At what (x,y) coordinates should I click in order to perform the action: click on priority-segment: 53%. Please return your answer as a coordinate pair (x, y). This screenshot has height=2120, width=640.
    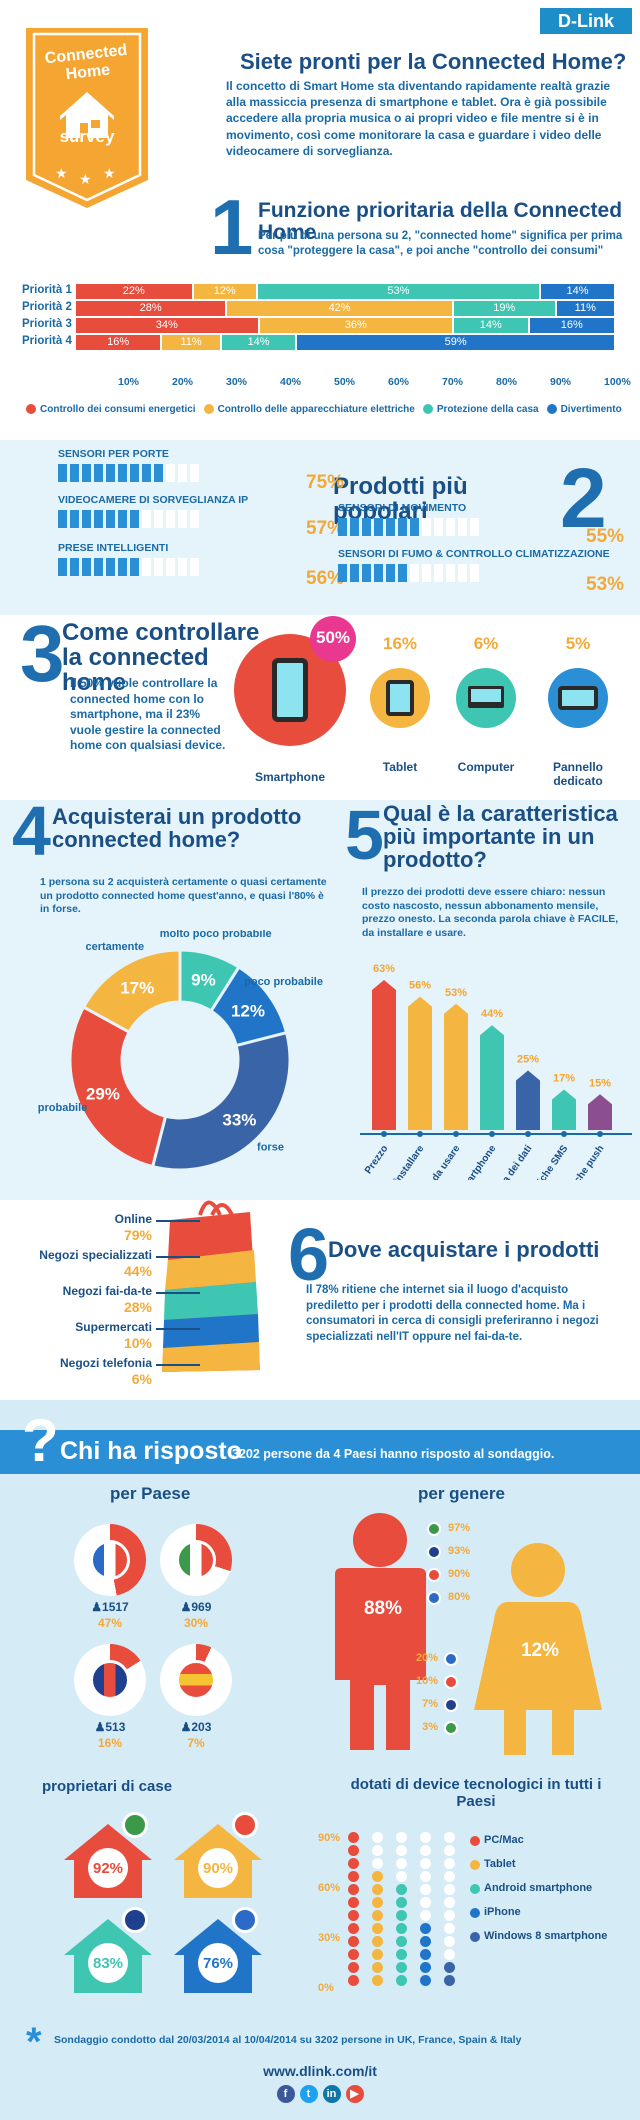
    Looking at the image, I should click on (399, 291).